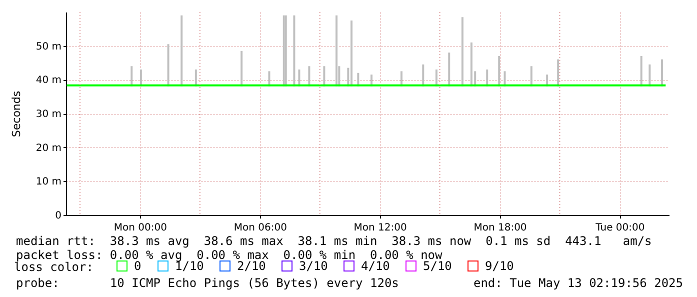  I want to click on text: packet loss: 0.00 % avg 0.00 % max 0.00 % min 0.00 % now, so click(229, 255).